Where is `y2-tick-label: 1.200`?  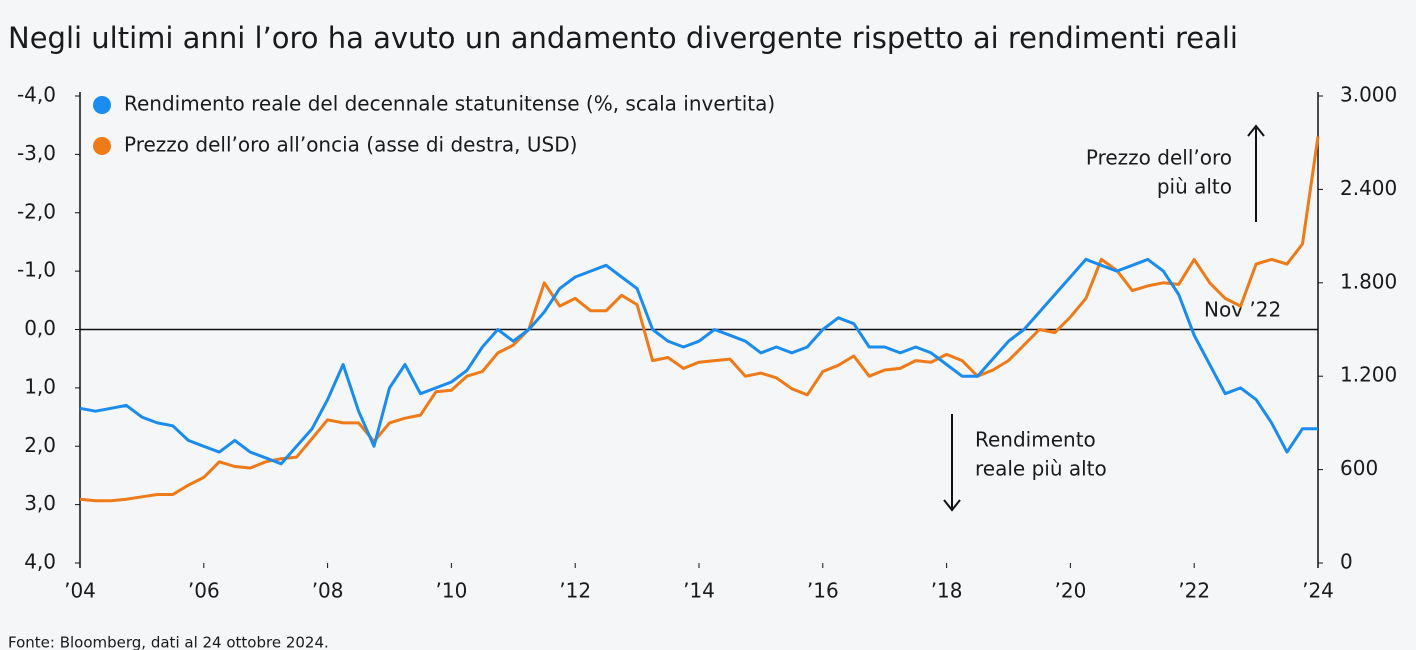 y2-tick-label: 1.200 is located at coordinates (1368, 375).